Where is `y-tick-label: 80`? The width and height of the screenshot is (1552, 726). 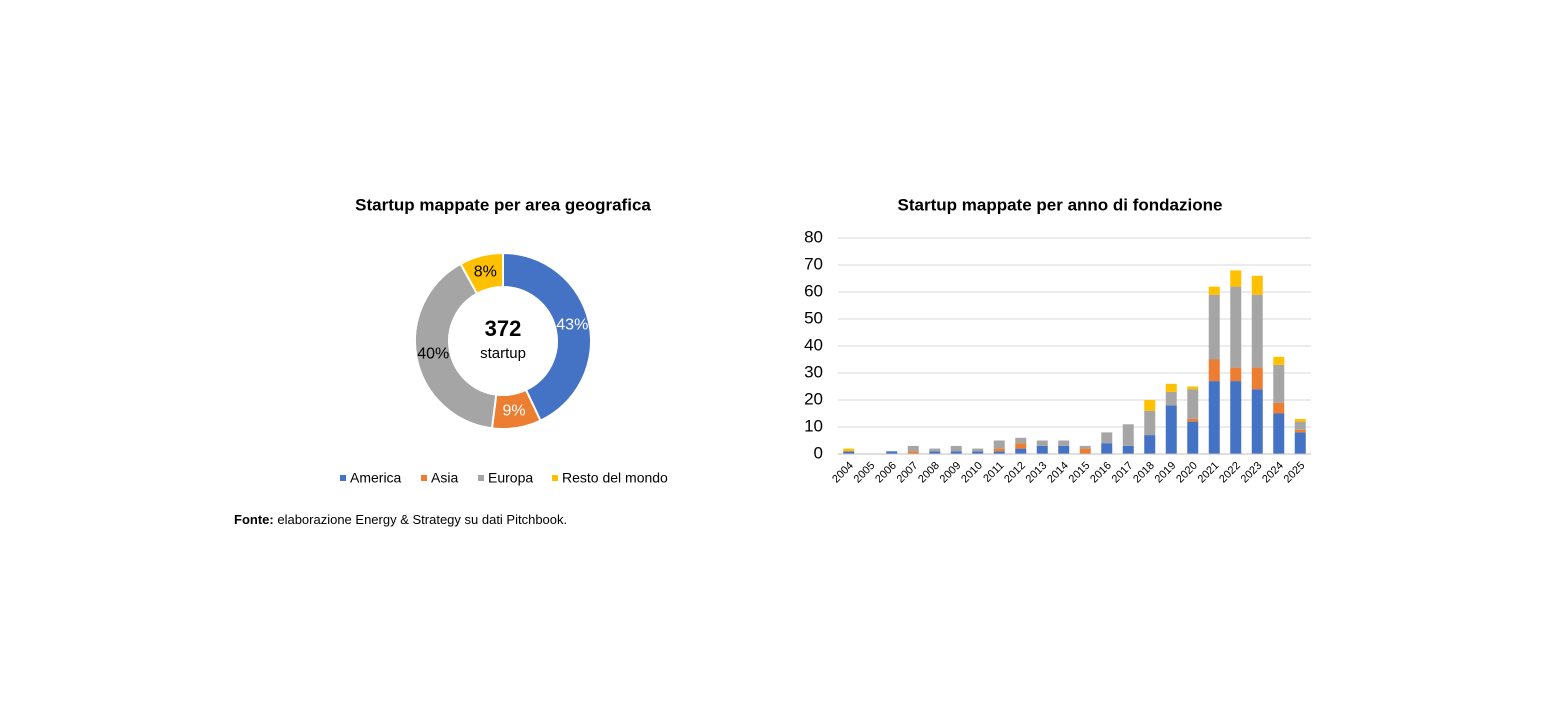
y-tick-label: 80 is located at coordinates (813, 236).